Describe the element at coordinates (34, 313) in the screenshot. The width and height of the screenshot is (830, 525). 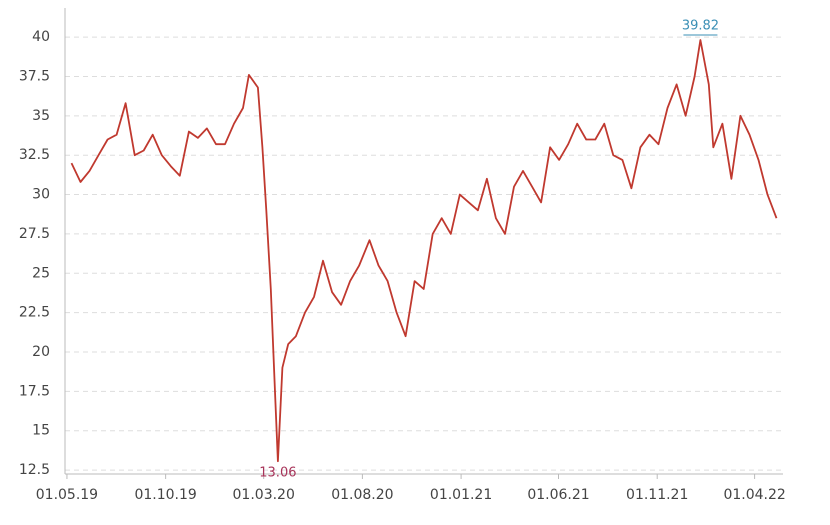
I see `y-tick-label: 22.5` at that location.